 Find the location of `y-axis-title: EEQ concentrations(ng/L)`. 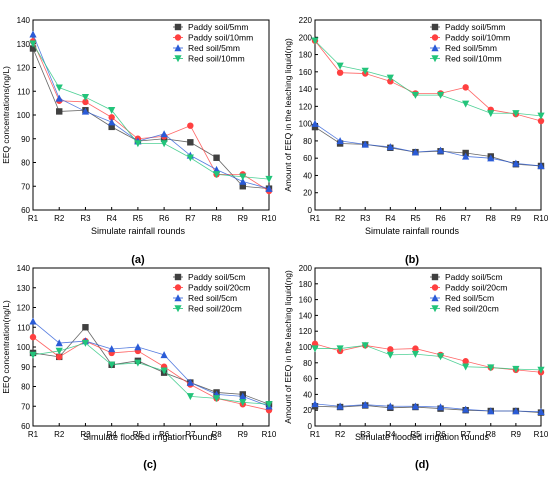

y-axis-title: EEQ concentrations(ng/L) is located at coordinates (6, 115).